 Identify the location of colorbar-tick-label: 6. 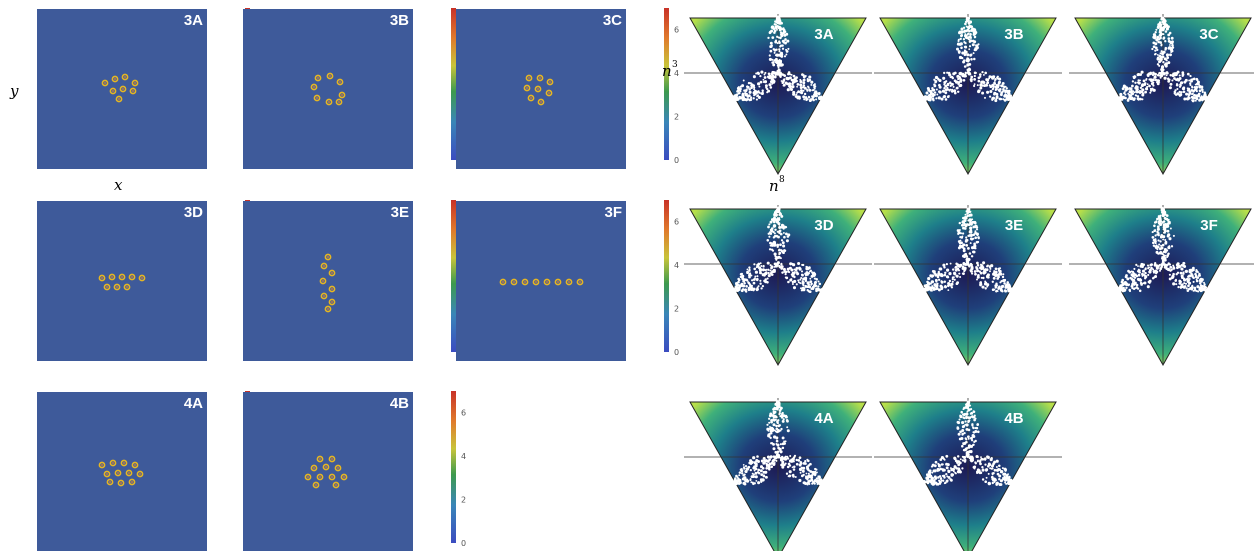
(676, 222).